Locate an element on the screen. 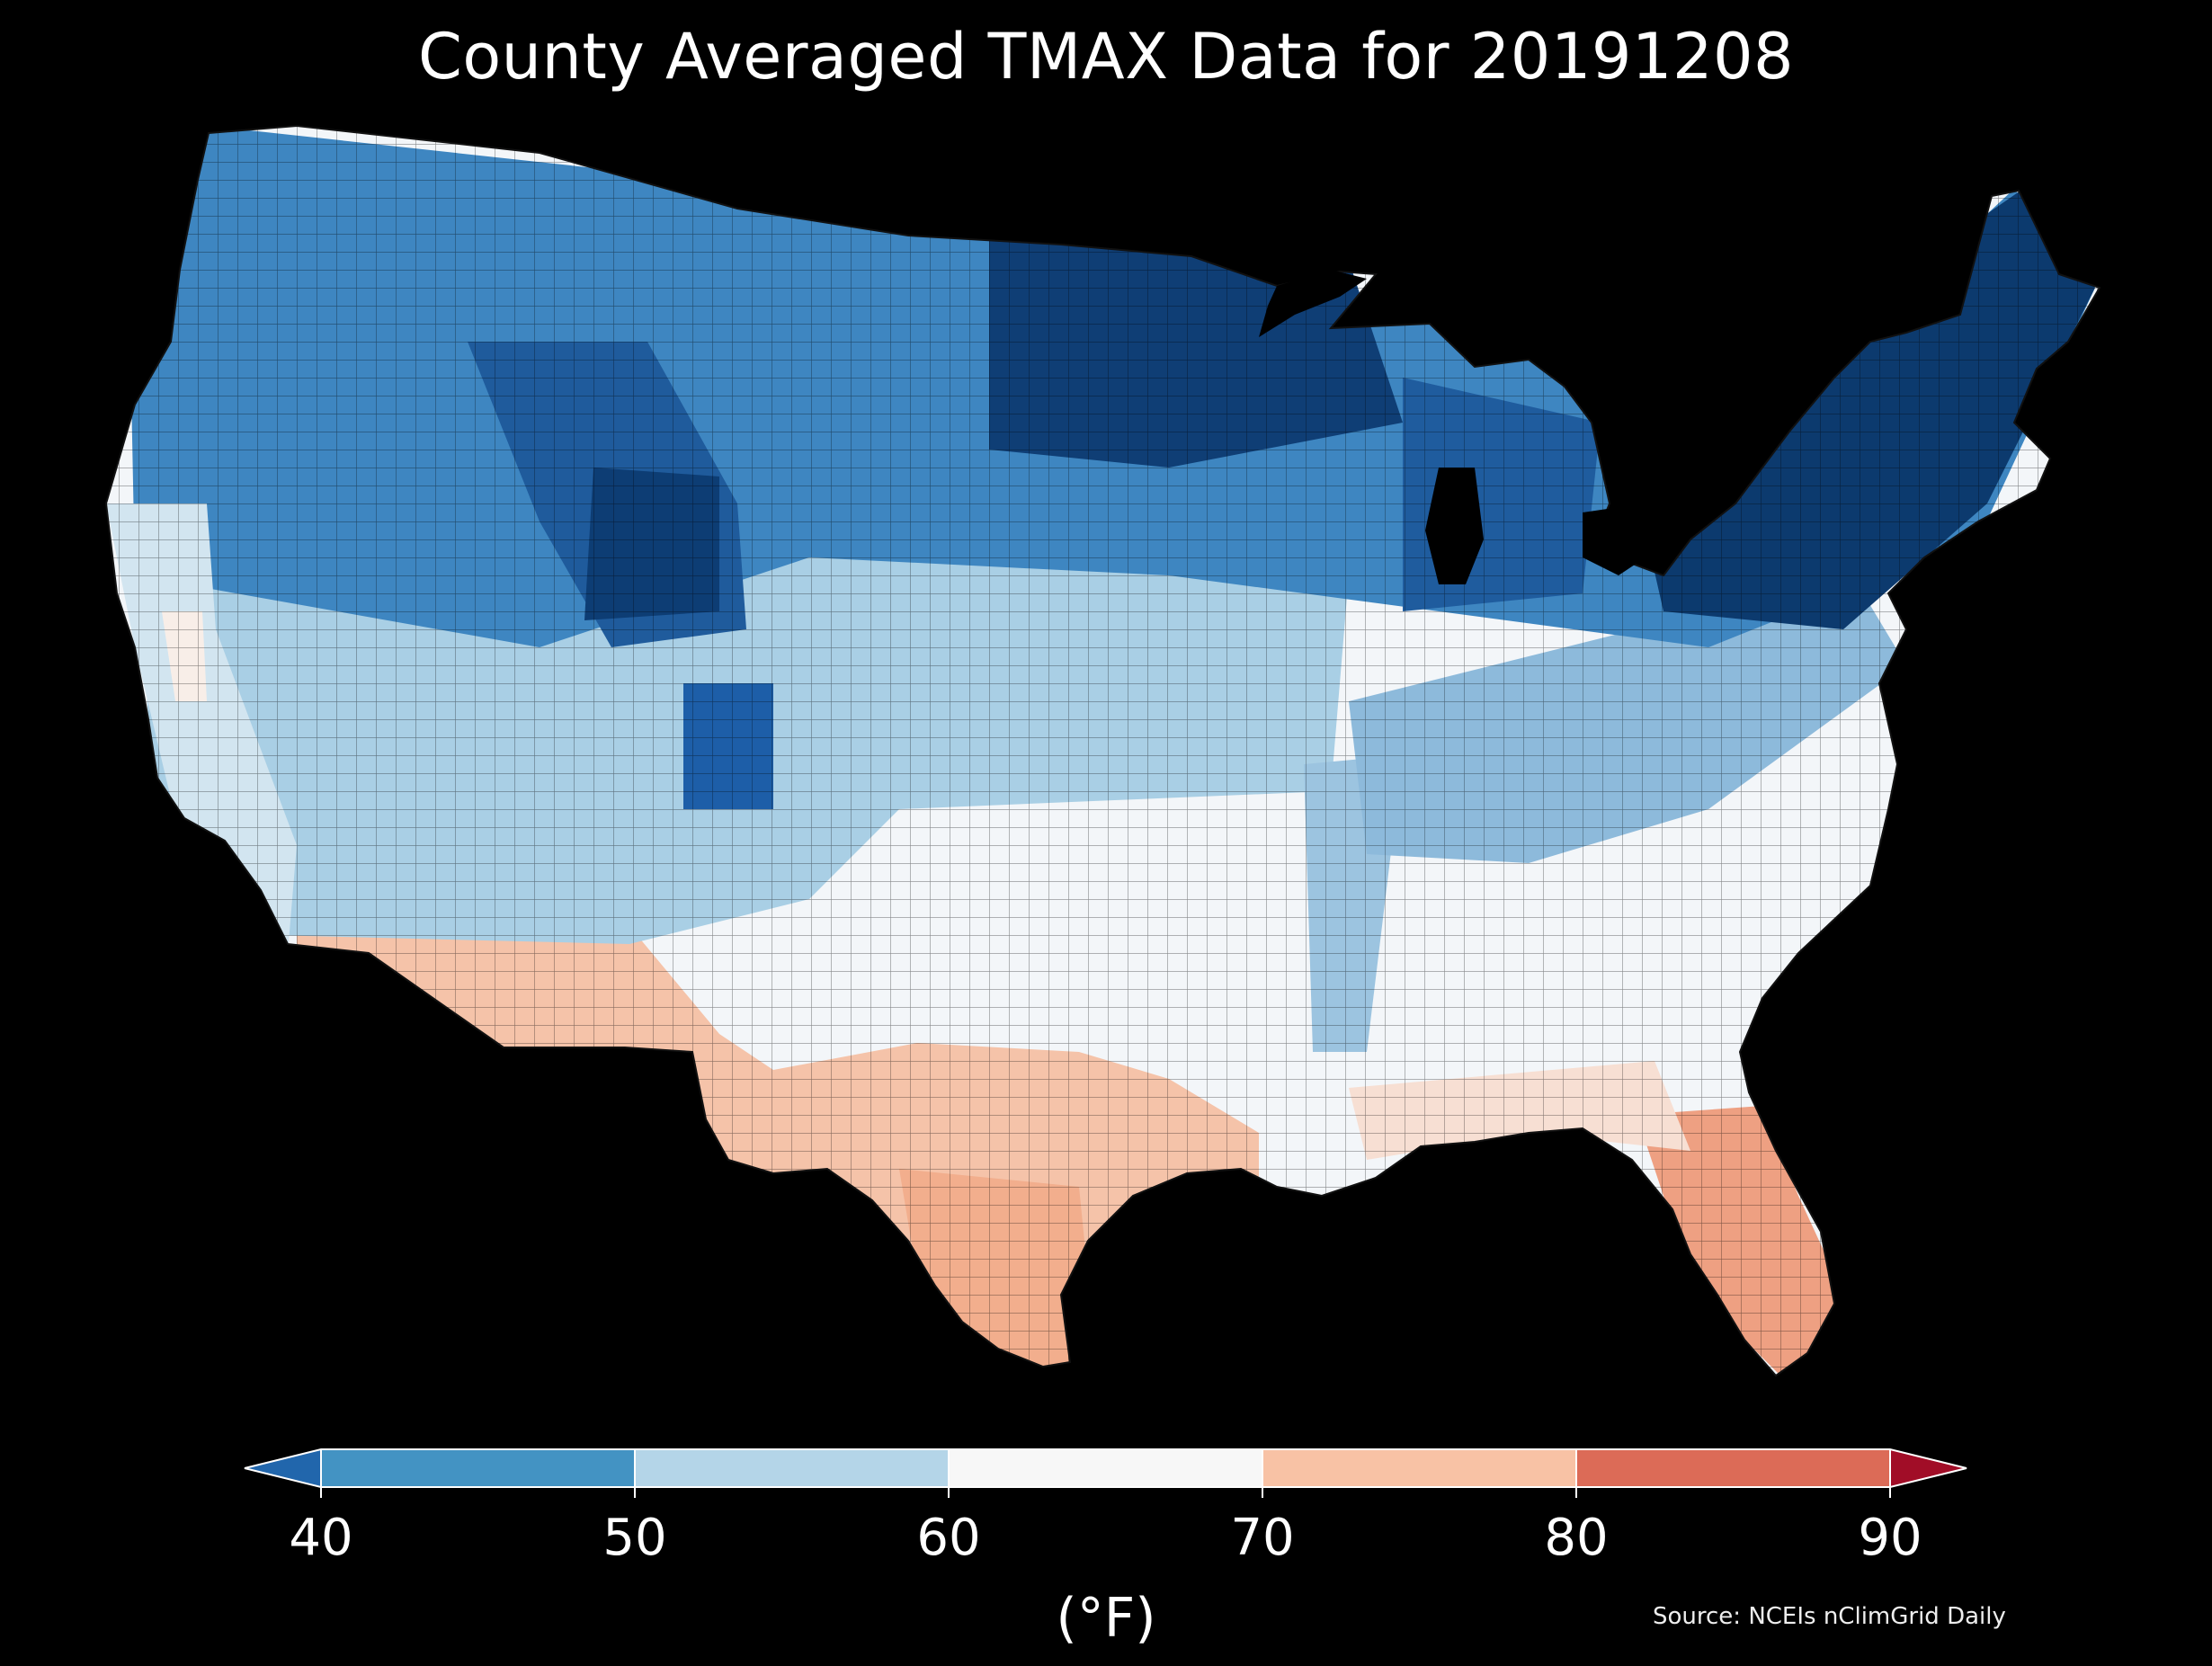 The height and width of the screenshot is (1666, 2212). lake-superior is located at coordinates (1313, 303).